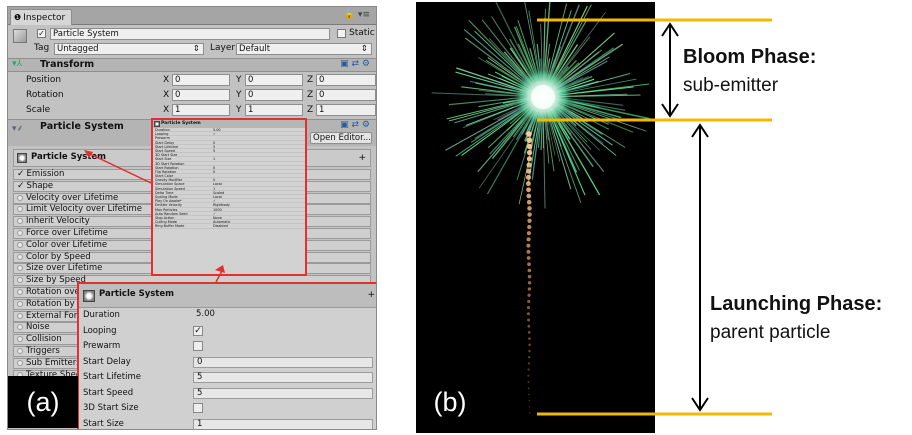 The width and height of the screenshot is (912, 435). Describe the element at coordinates (341, 33) in the screenshot. I see `static-checkbox` at that location.